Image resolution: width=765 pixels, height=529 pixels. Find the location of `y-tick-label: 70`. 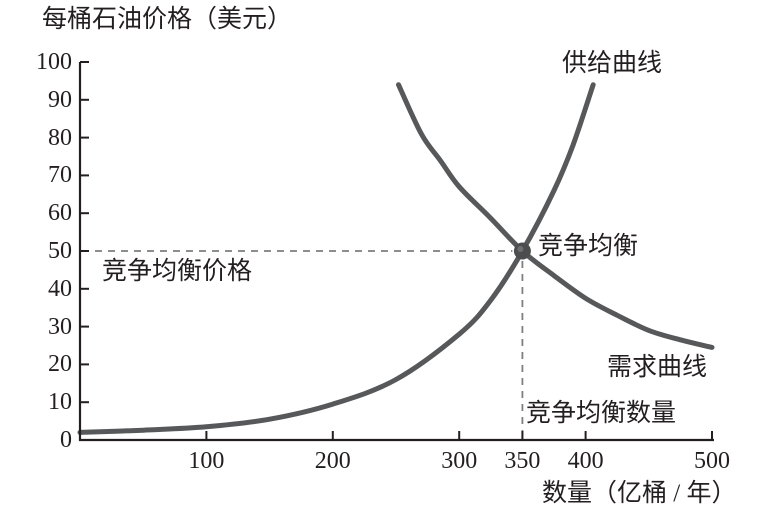

y-tick-label: 70 is located at coordinates (60, 175).